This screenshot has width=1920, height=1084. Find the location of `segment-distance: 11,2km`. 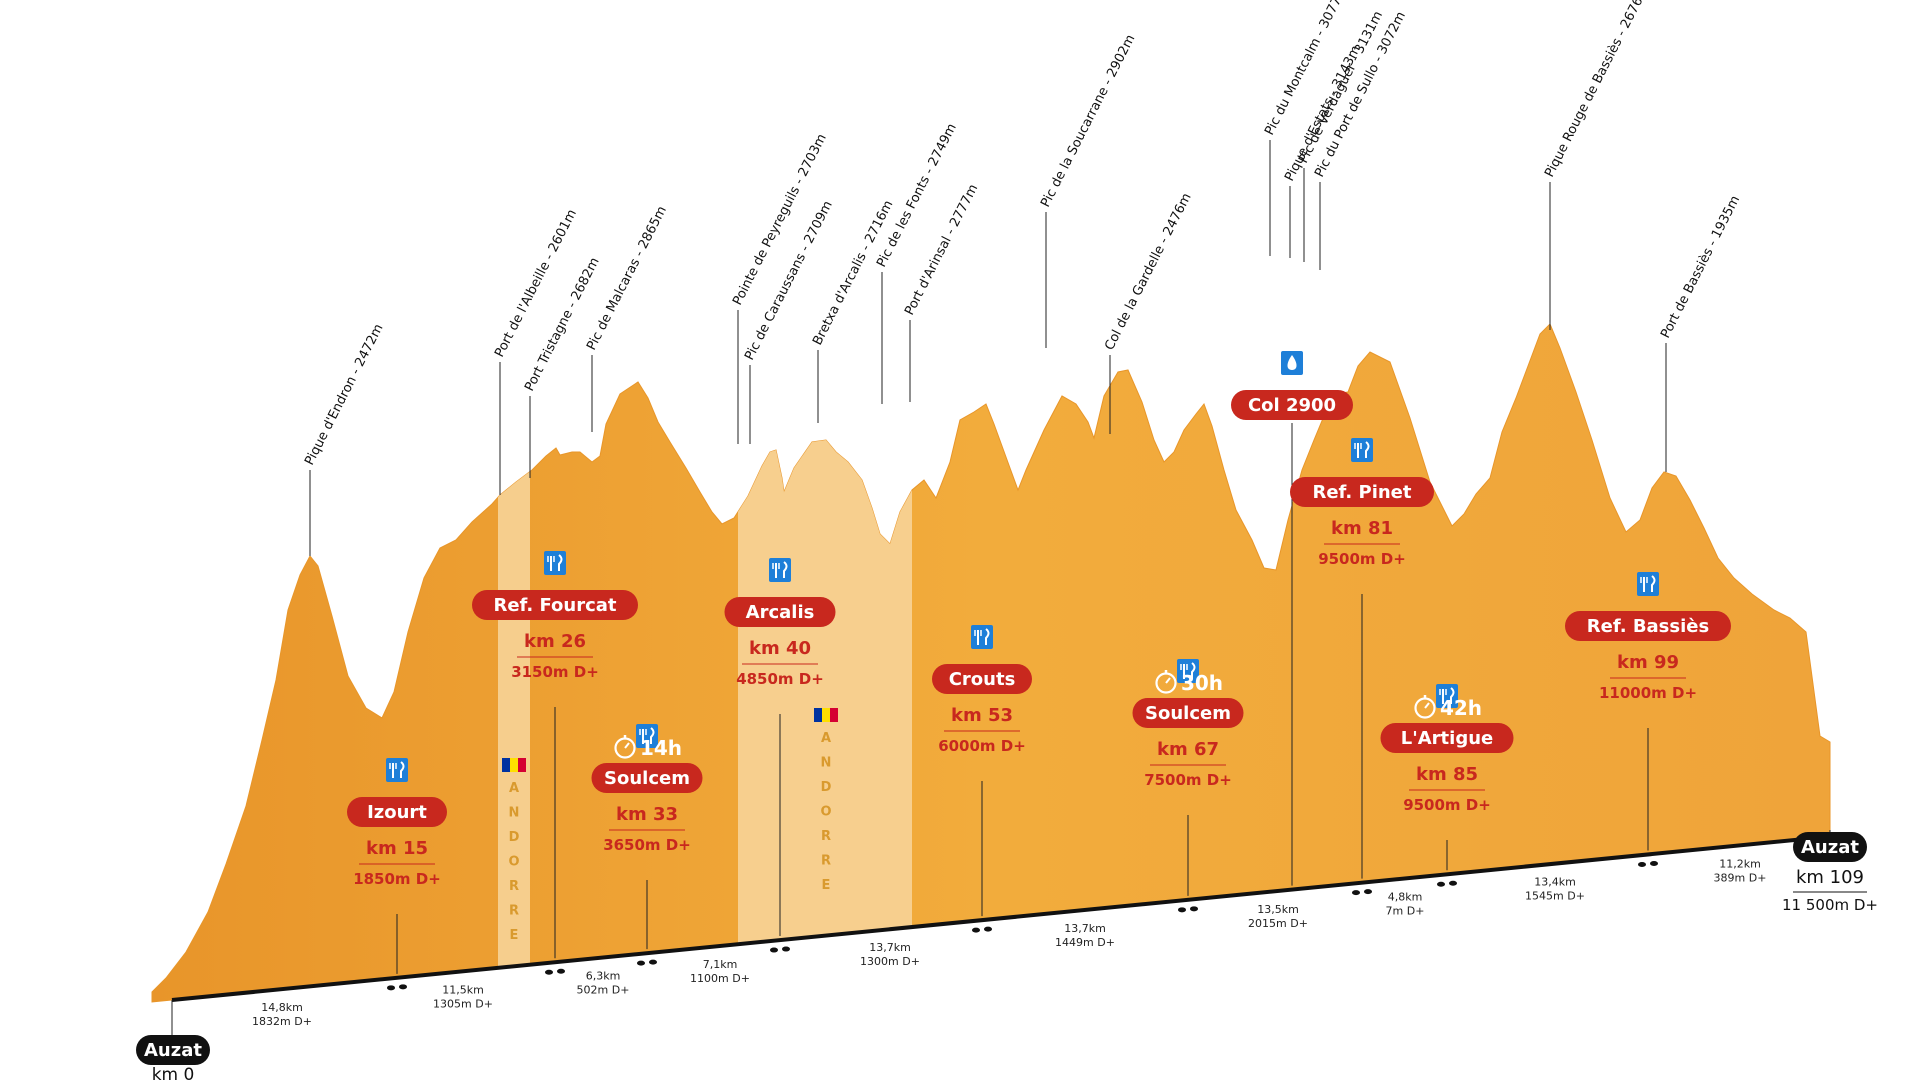

segment-distance: 11,2km is located at coordinates (1740, 863).